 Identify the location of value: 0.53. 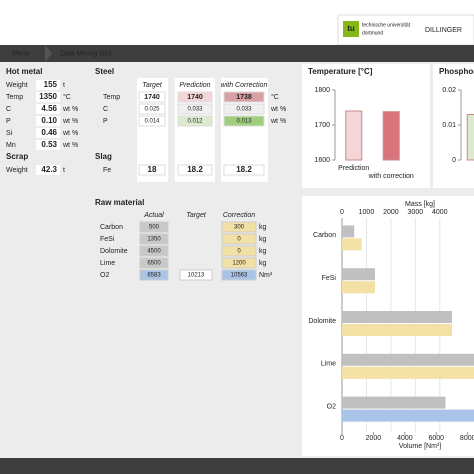
(49, 144).